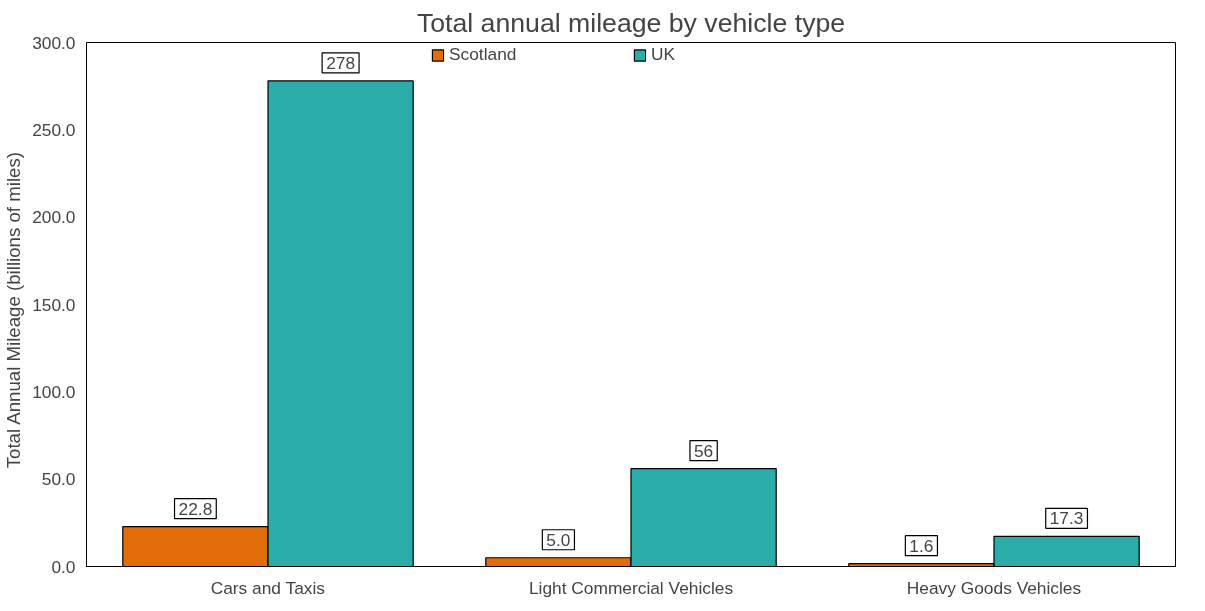 Image resolution: width=1205 pixels, height=611 pixels. I want to click on data-label: 17.3, so click(1066, 518).